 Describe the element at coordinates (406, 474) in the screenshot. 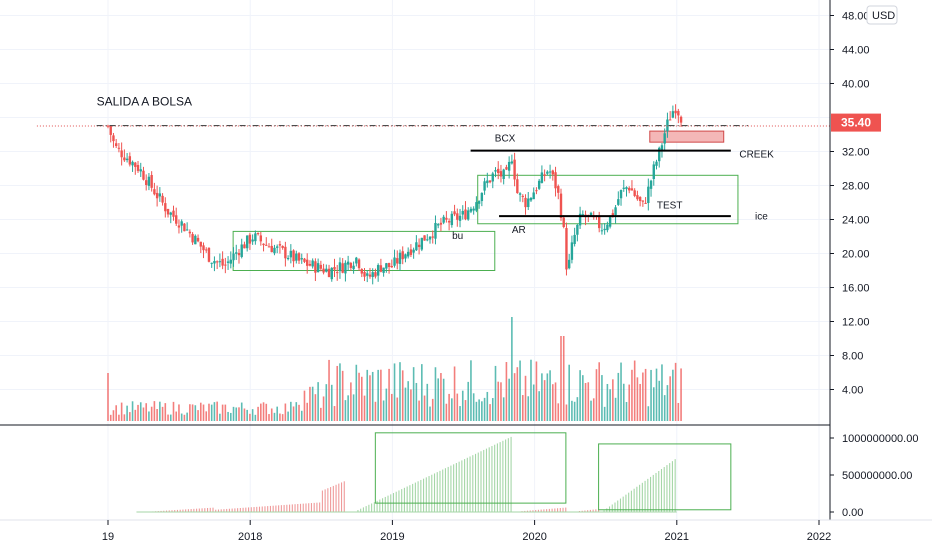

I see `indicator-bars` at that location.